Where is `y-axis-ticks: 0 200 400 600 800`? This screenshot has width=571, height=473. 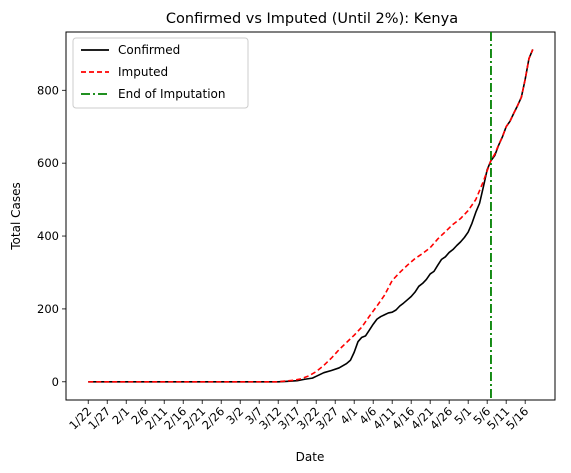 y-axis-ticks: 0 200 400 600 800 is located at coordinates (51, 236).